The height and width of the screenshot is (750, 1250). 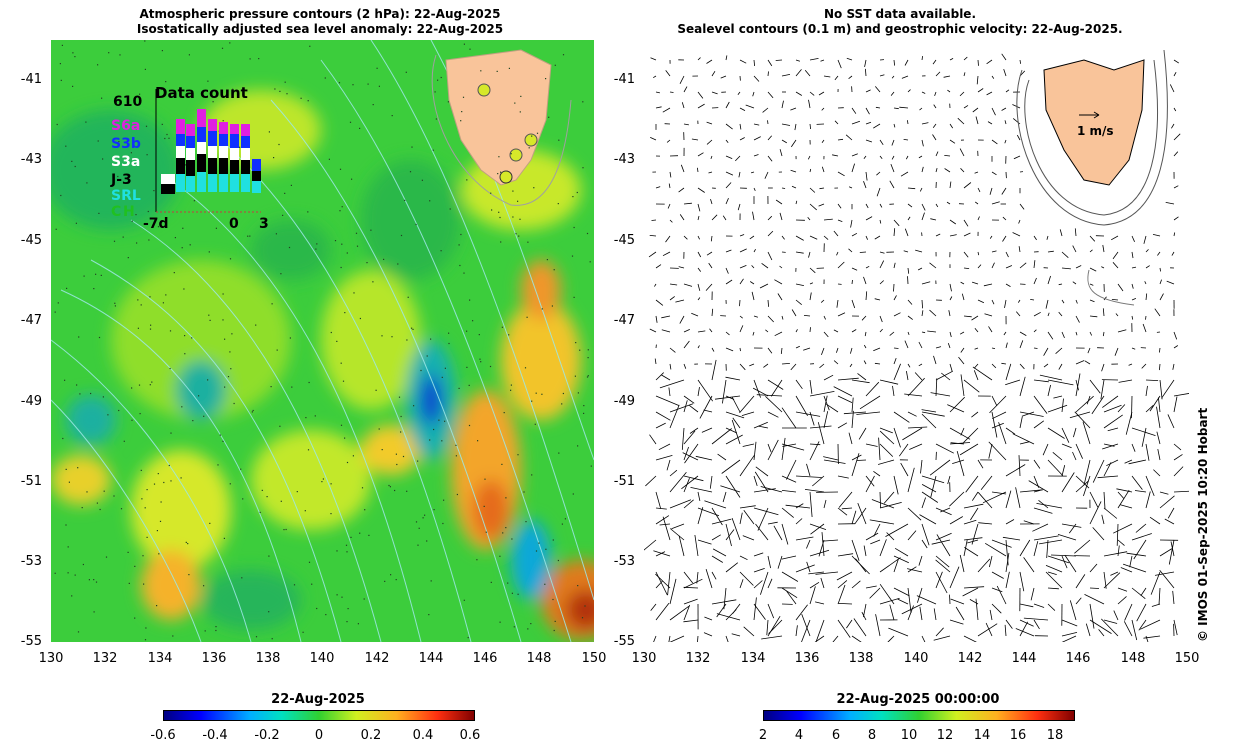 What do you see at coordinates (624, 481) in the screenshot?
I see `lat-tick: -51` at bounding box center [624, 481].